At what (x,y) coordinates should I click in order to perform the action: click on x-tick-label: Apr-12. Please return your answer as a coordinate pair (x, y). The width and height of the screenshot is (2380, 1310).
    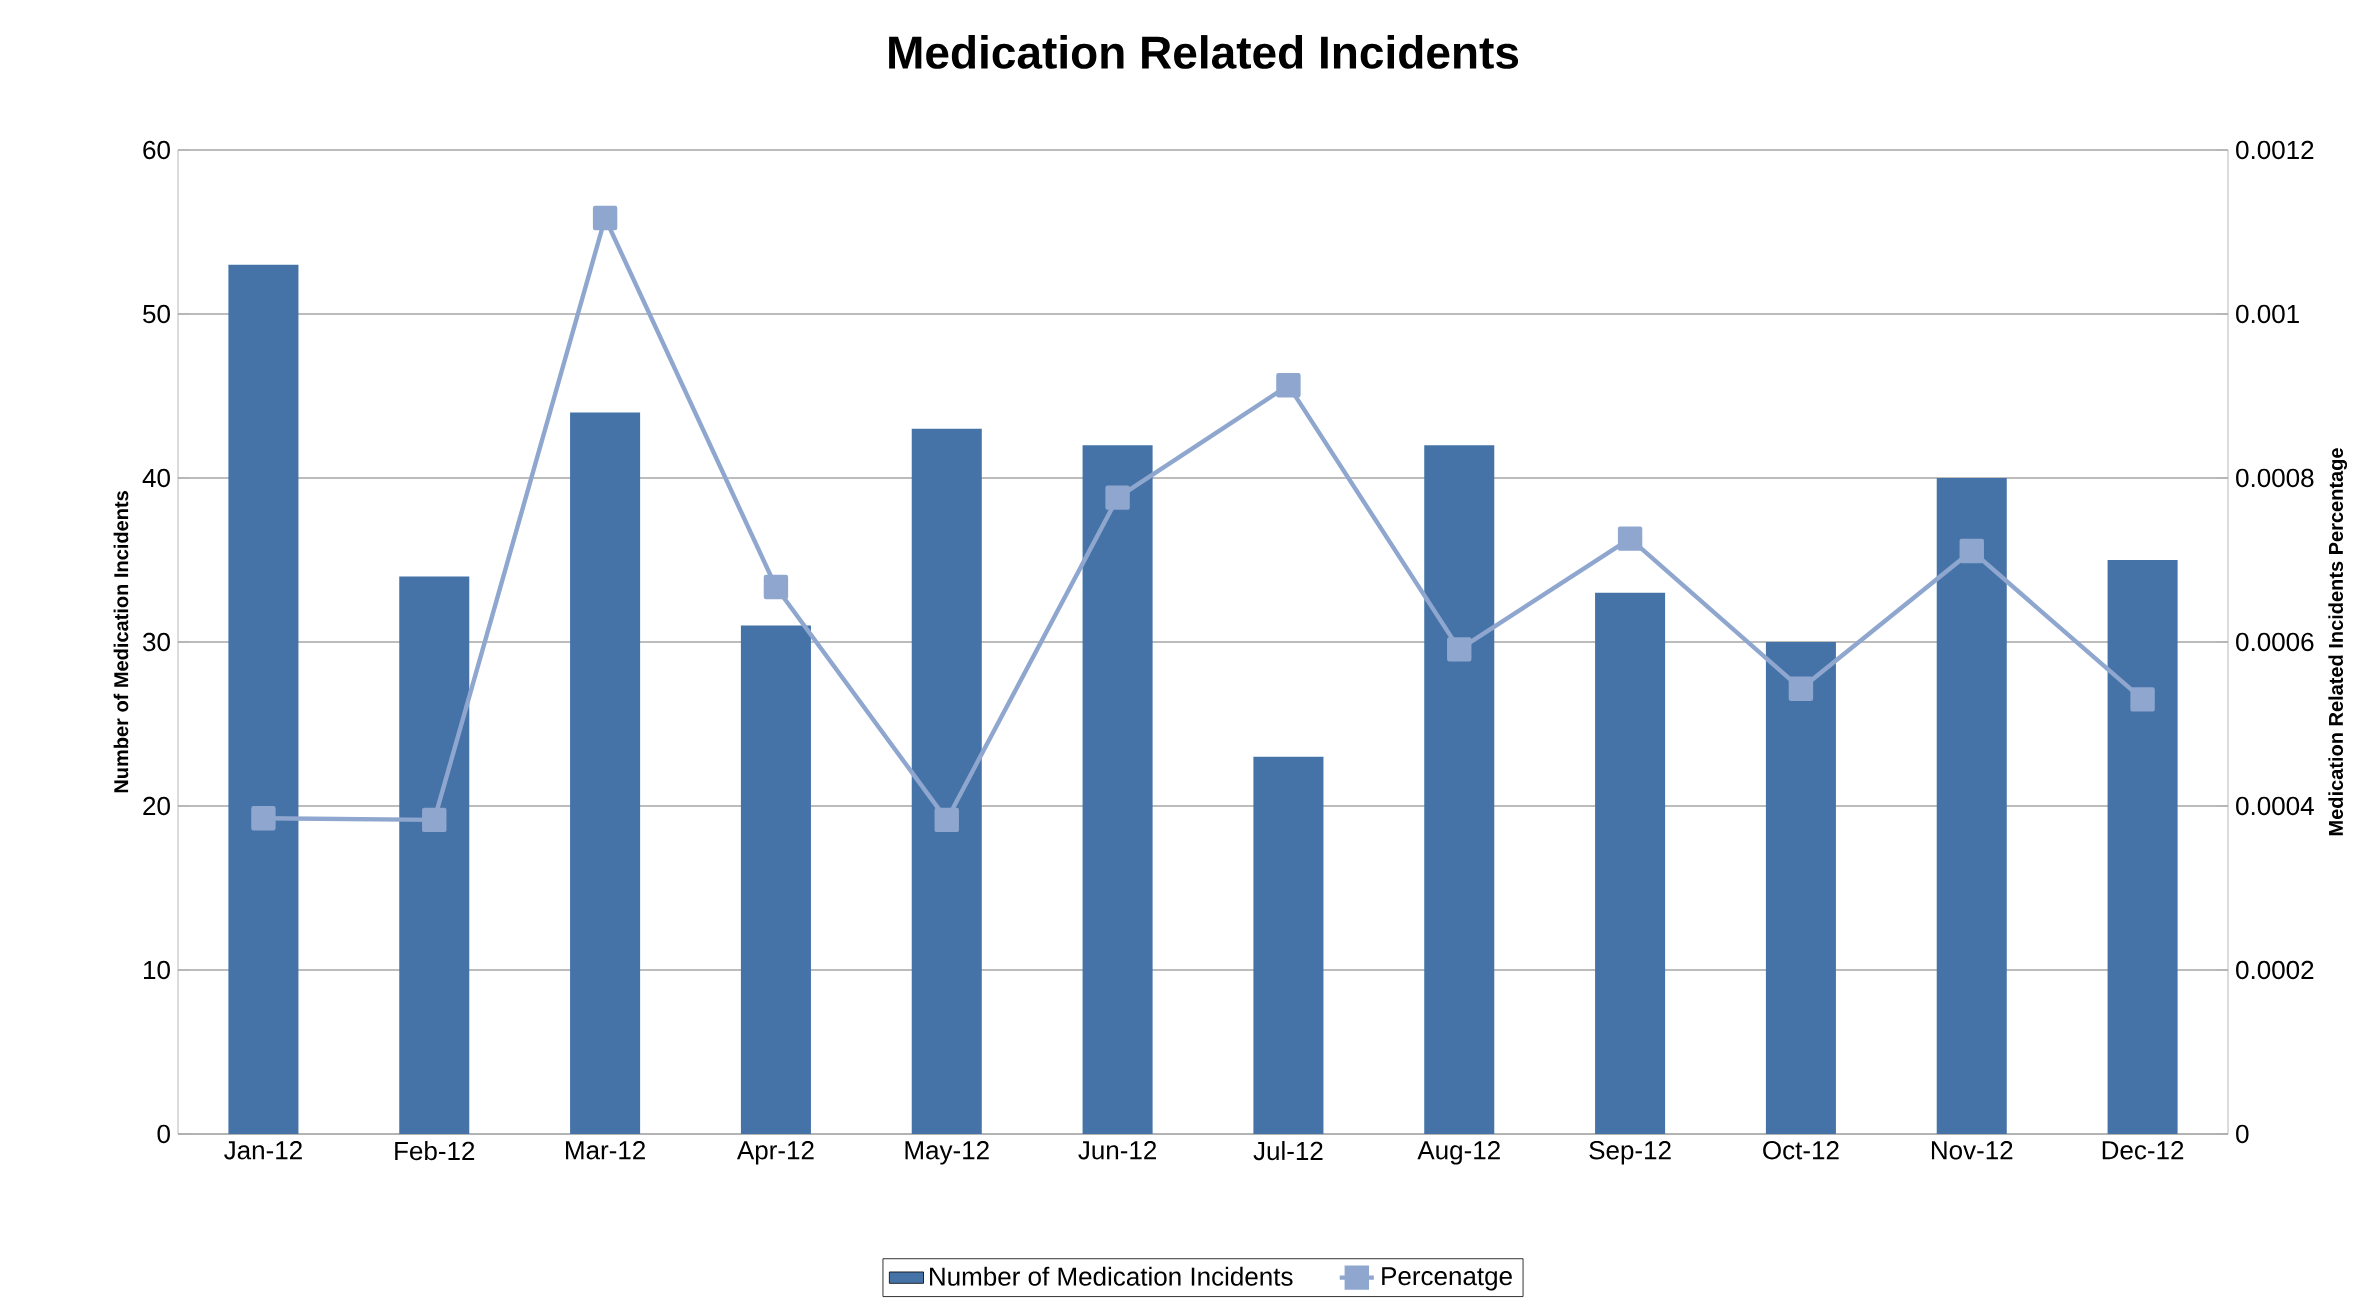
    Looking at the image, I should click on (775, 1153).